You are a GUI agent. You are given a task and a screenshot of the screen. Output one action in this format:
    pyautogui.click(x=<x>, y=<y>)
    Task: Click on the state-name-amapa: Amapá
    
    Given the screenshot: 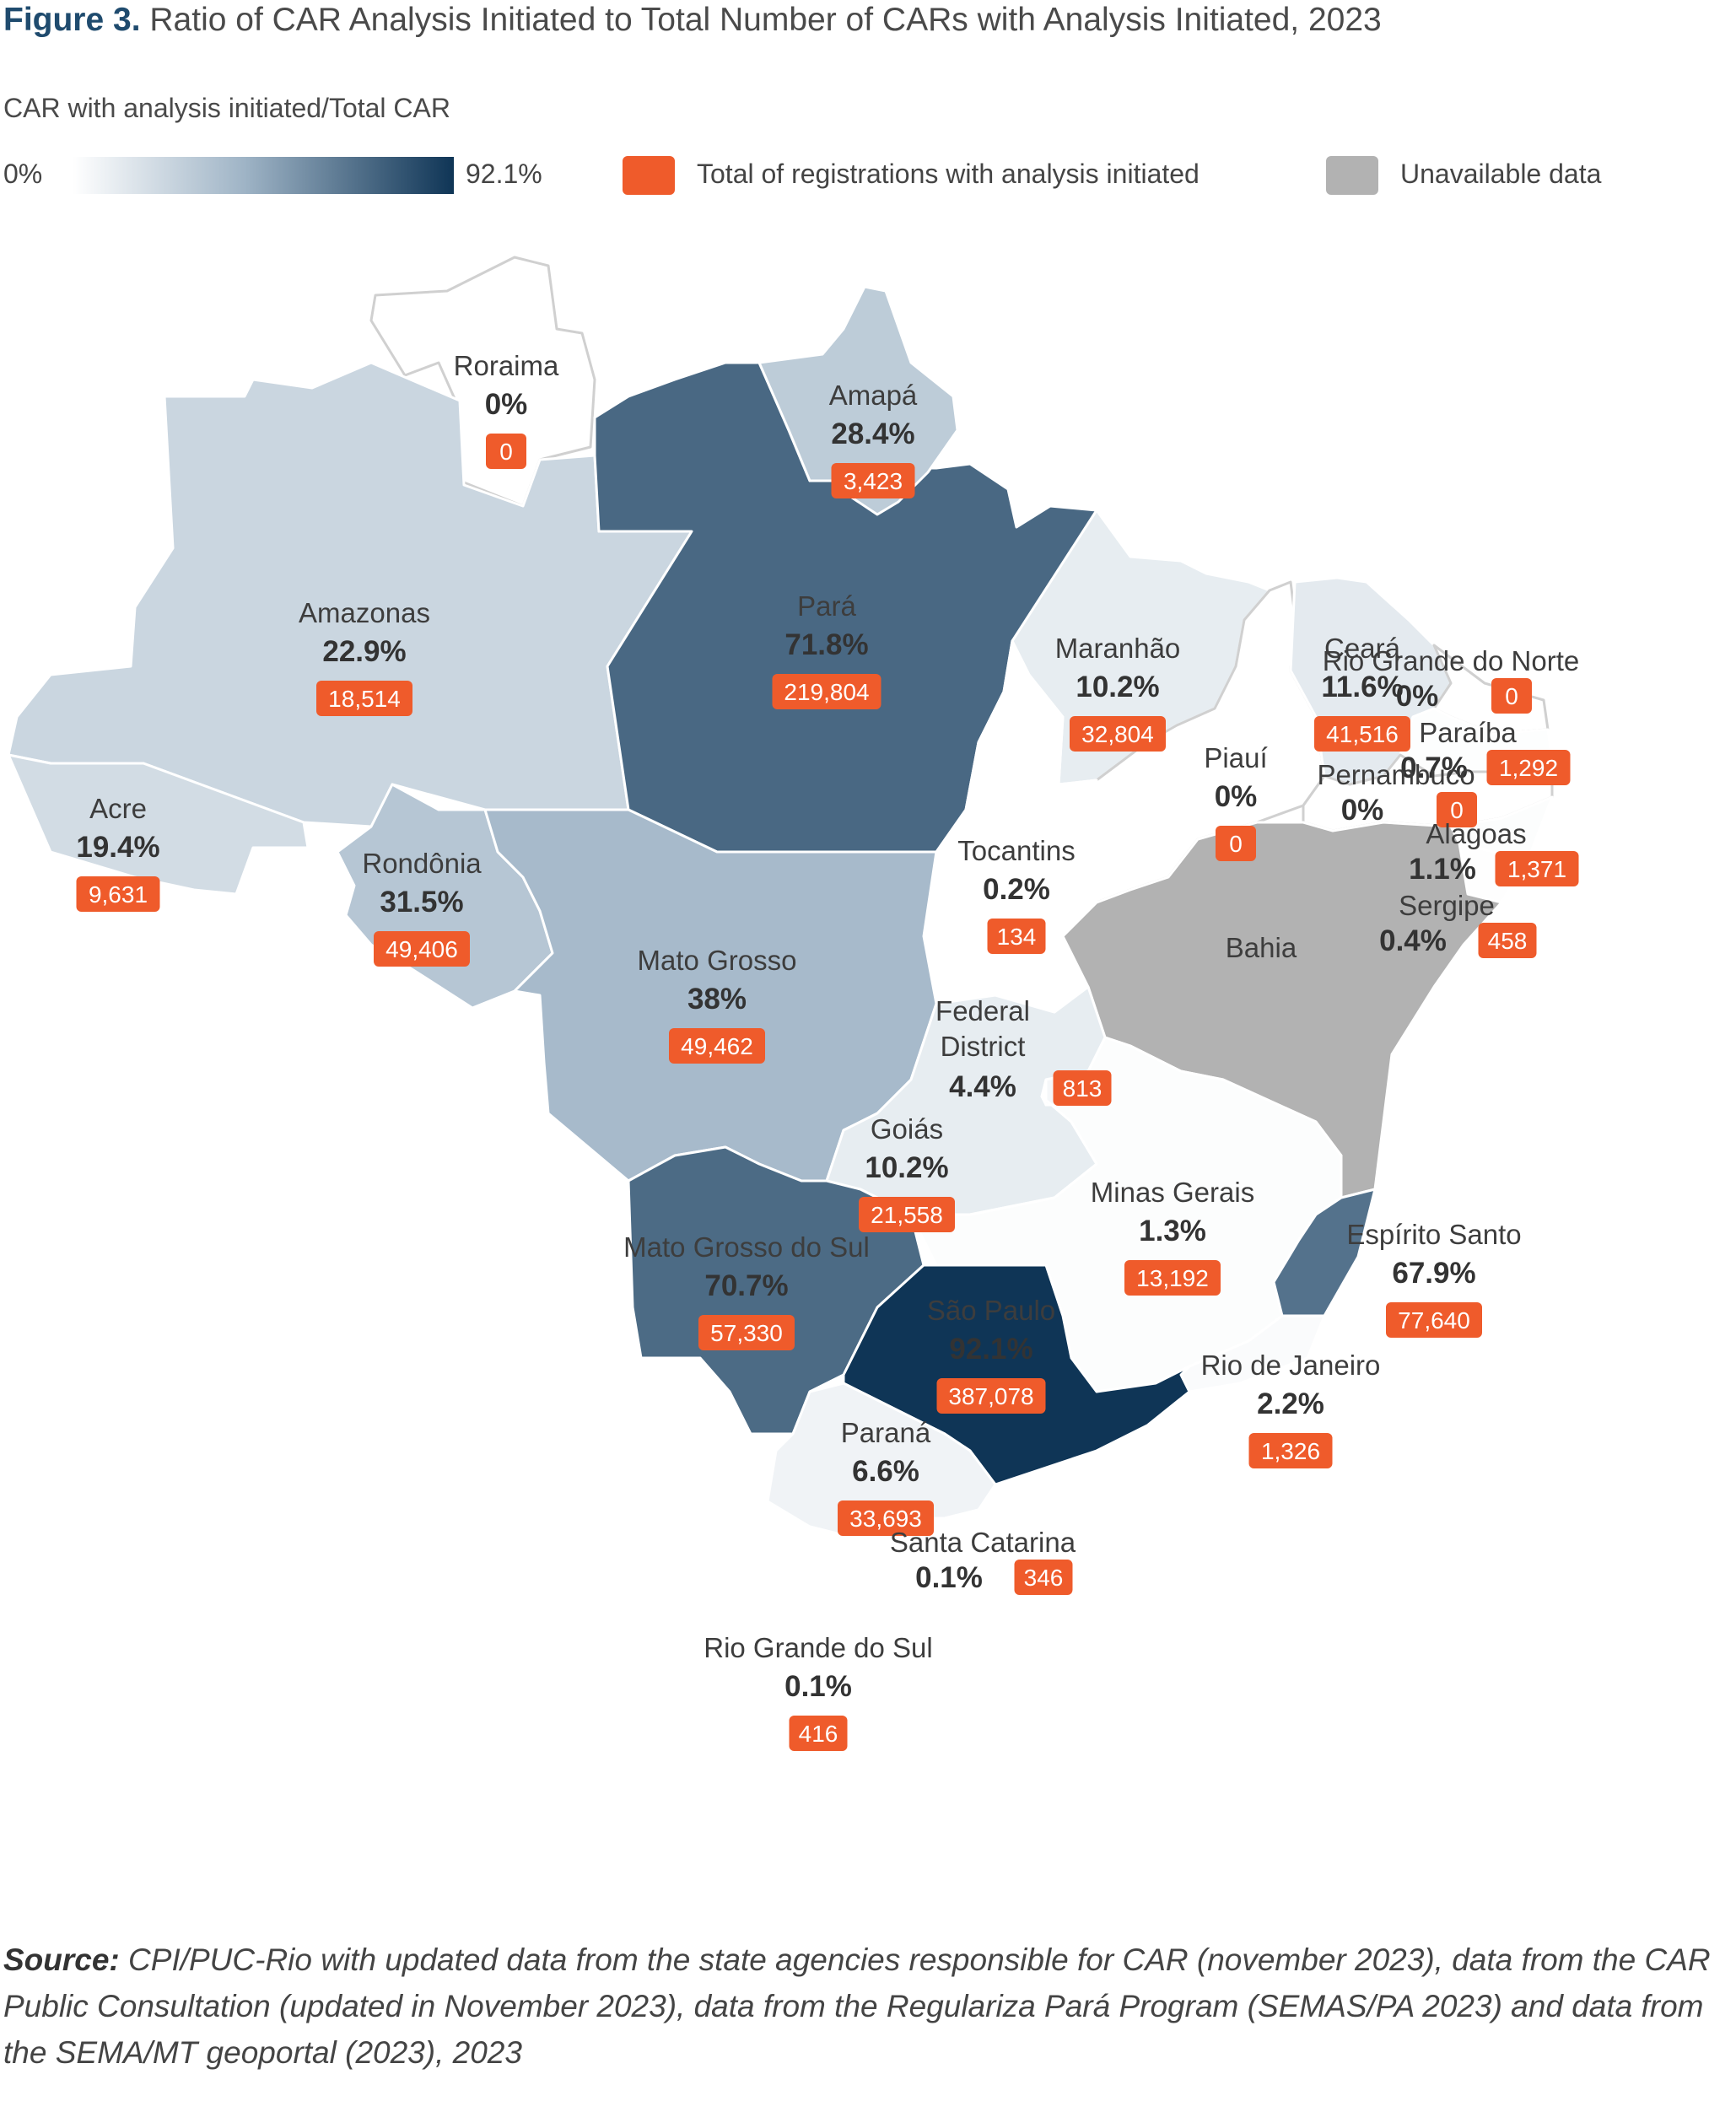 What is the action you would take?
    pyautogui.click(x=874, y=395)
    